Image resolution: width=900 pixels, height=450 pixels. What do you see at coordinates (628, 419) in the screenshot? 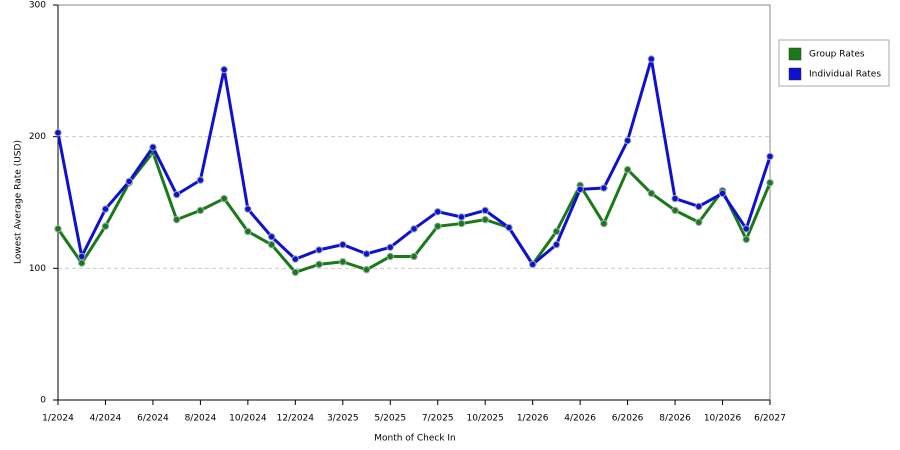
I see `x-tick-label: 6/2026` at bounding box center [628, 419].